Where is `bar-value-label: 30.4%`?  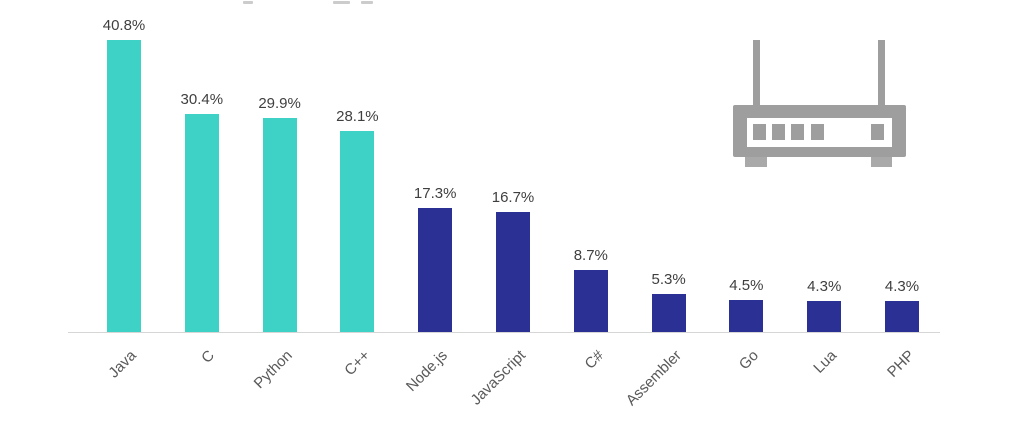 bar-value-label: 30.4% is located at coordinates (202, 99).